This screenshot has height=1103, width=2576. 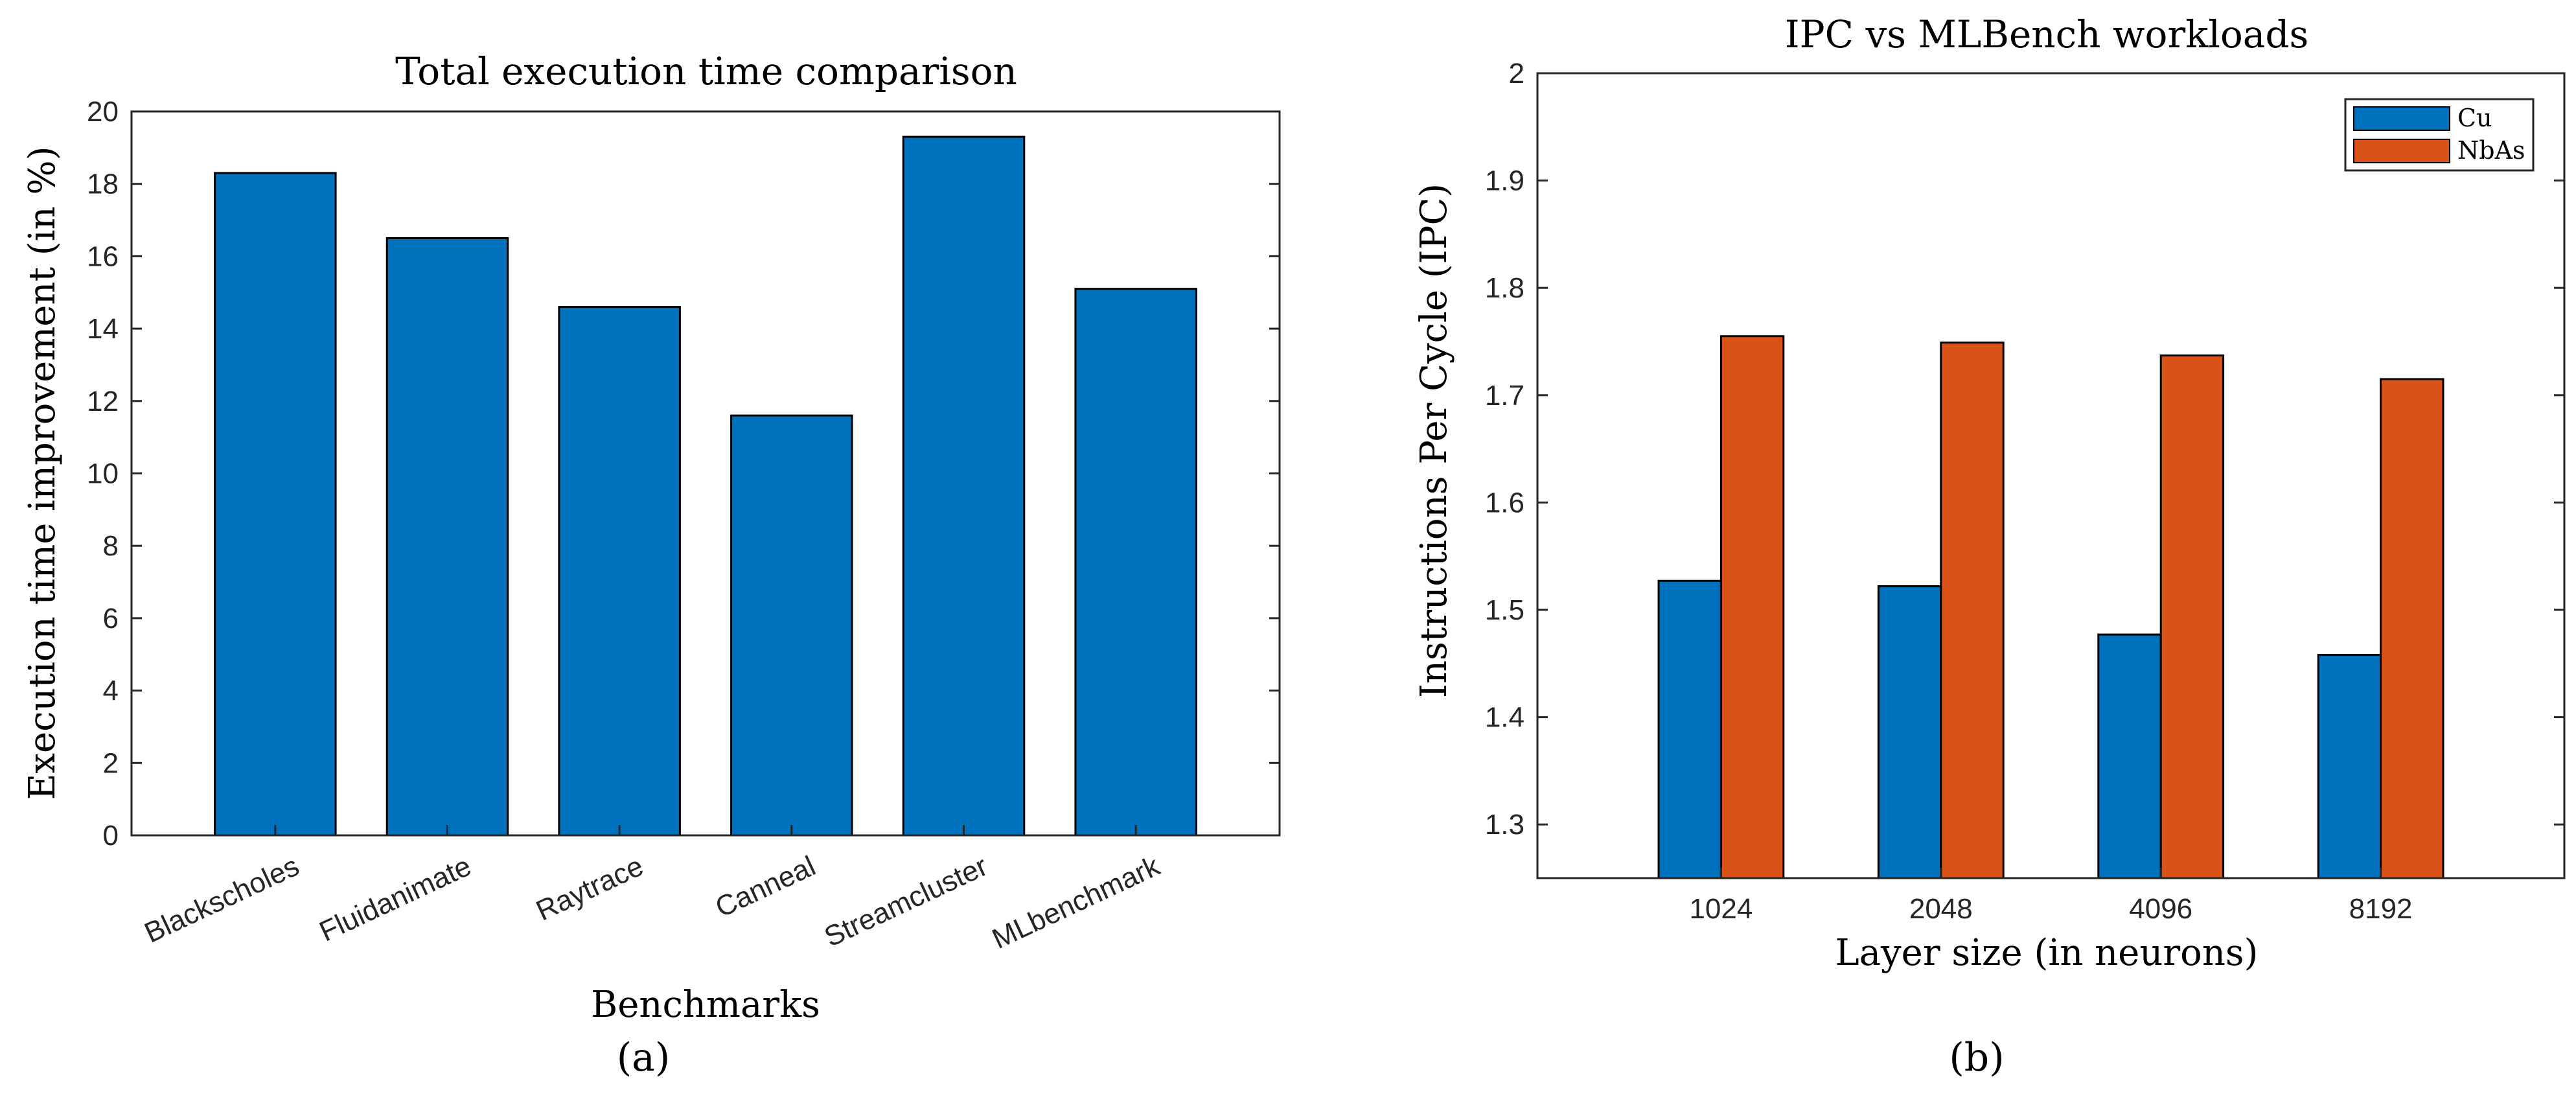 I want to click on chart-a-ylabel: Execution time improvement (in %), so click(x=42, y=473).